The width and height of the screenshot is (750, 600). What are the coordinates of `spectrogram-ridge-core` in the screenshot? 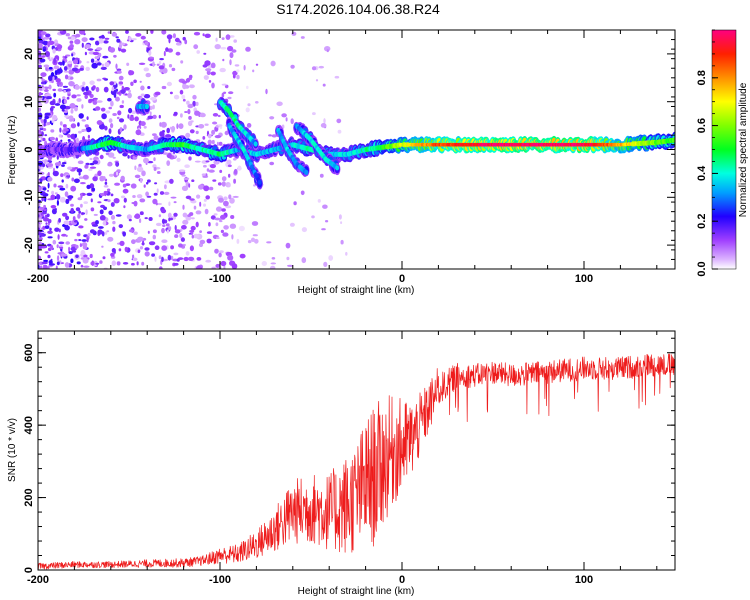 It's located at (147, 106).